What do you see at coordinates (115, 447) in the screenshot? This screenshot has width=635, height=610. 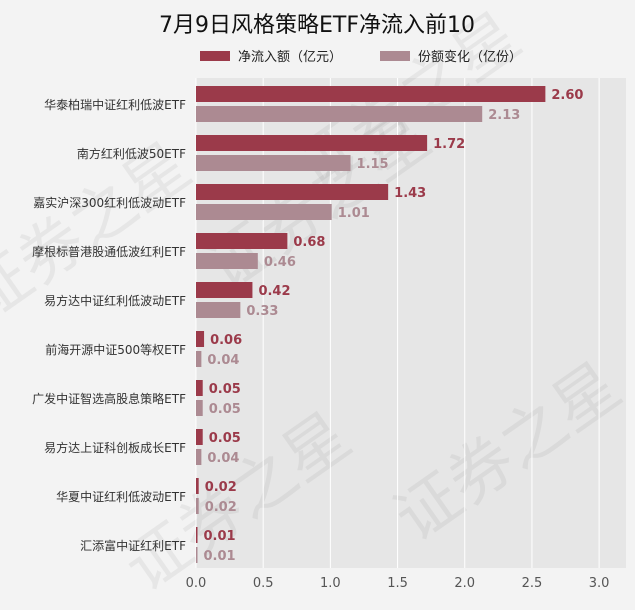 I see `y-category-label: 易方达上证科创板成长ETF` at bounding box center [115, 447].